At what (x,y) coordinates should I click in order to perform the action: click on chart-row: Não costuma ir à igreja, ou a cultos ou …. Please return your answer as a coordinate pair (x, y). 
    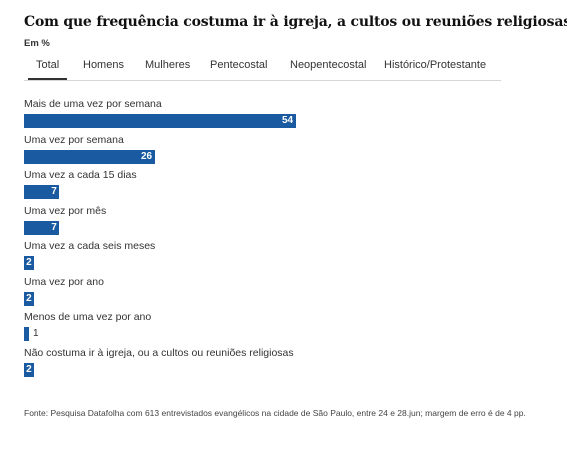
    Looking at the image, I should click on (284, 365).